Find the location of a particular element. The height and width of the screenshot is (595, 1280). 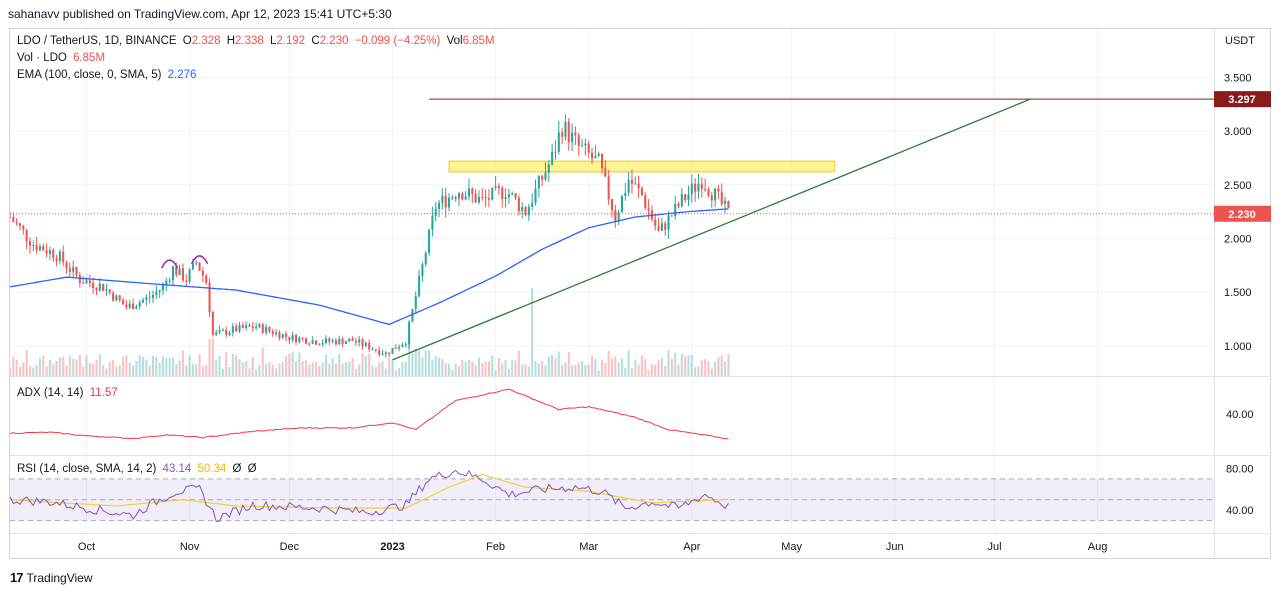

adx-tick-label: 40.00 is located at coordinates (1240, 415).